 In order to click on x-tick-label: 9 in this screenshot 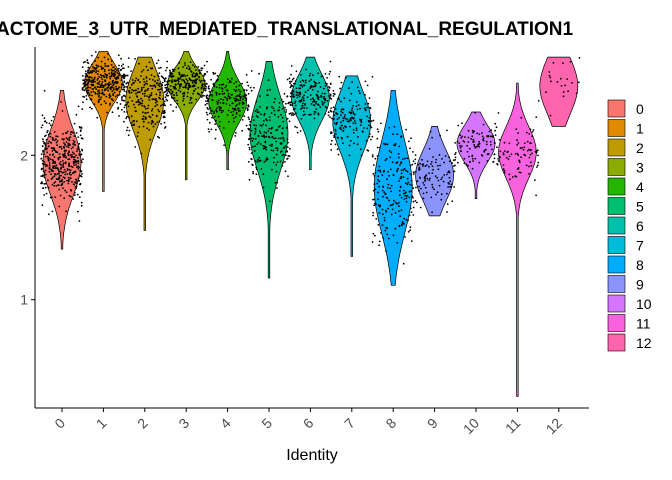, I will do `click(432, 423)`.